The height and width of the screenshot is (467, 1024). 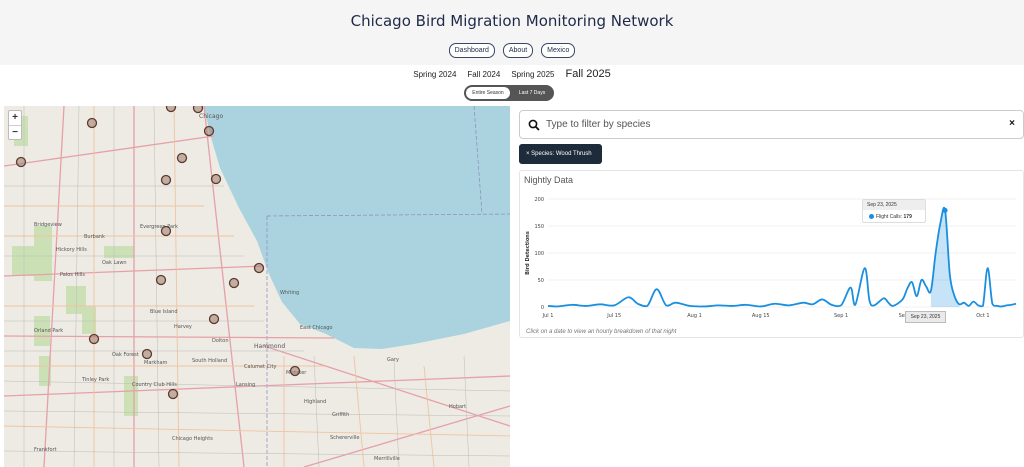 I want to click on svg-text: Oak Lawn, so click(x=114, y=263).